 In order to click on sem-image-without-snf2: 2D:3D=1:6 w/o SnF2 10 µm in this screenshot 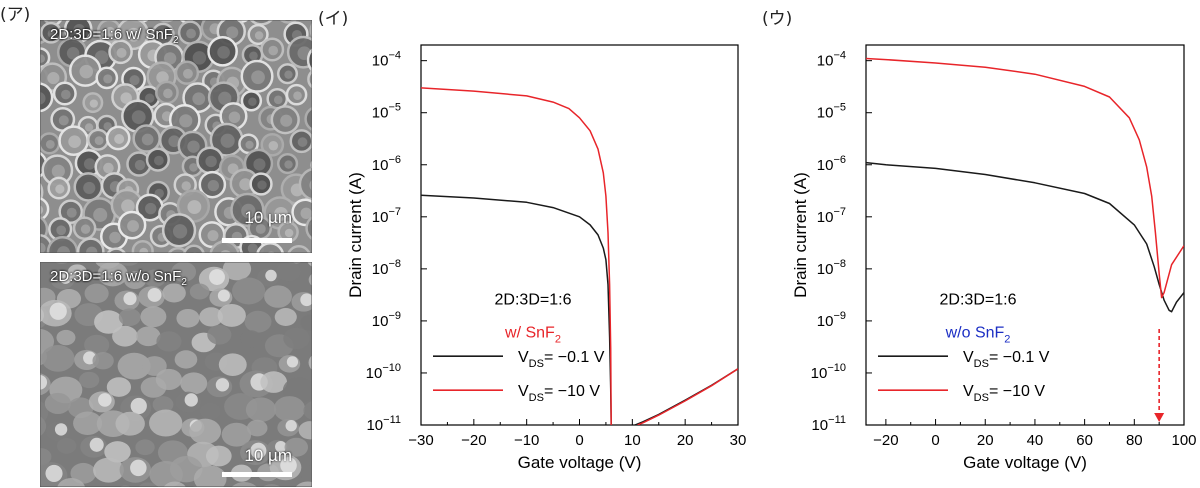, I will do `click(176, 374)`.